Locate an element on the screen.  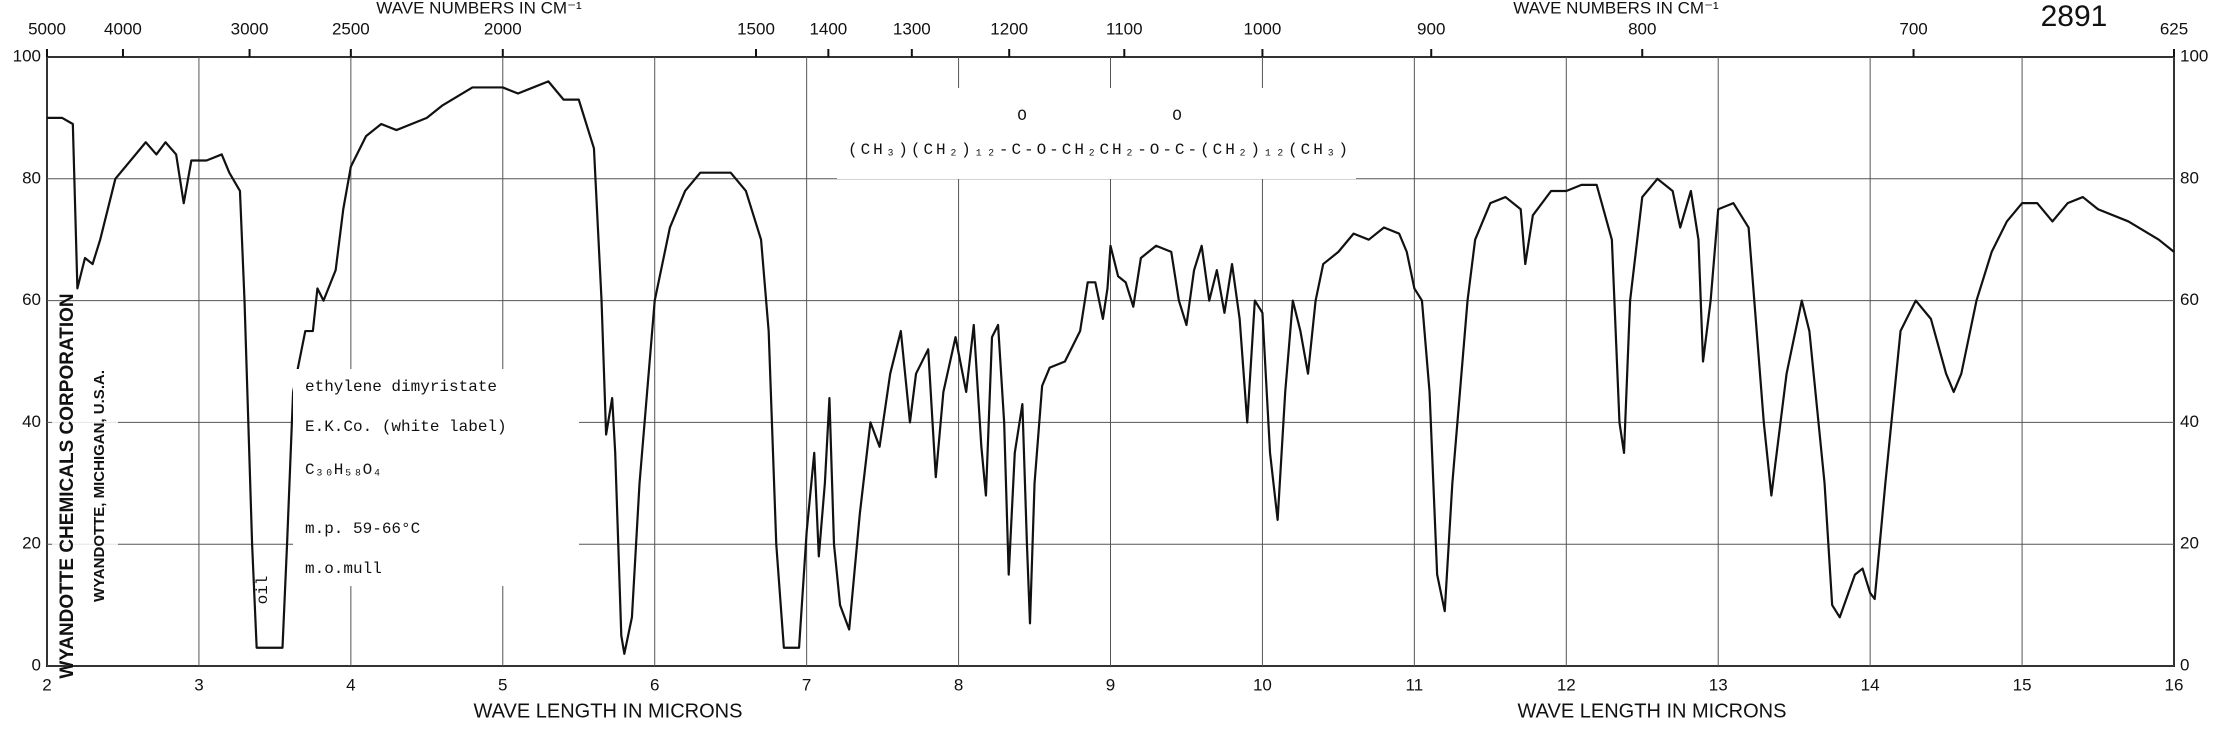
x2-tick-label: 1100 is located at coordinates (1124, 28).